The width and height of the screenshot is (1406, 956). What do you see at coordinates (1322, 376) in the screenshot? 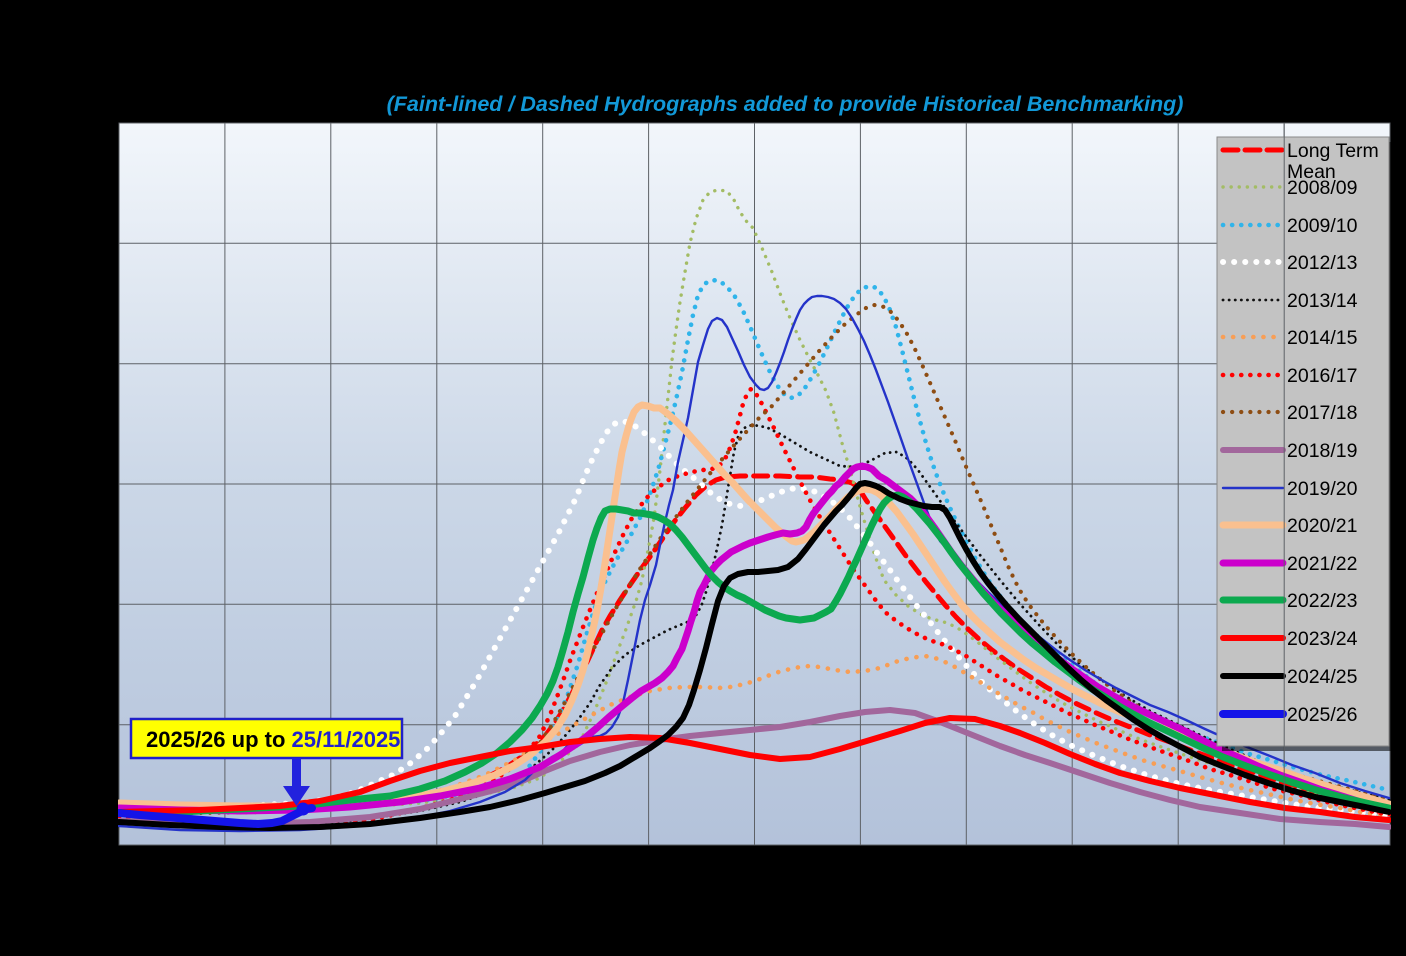
I see `svg-text: 2016/17` at bounding box center [1322, 376].